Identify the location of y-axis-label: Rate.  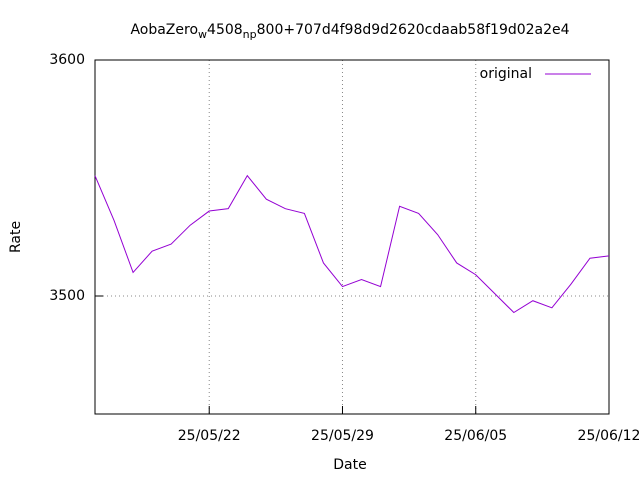
(16, 237).